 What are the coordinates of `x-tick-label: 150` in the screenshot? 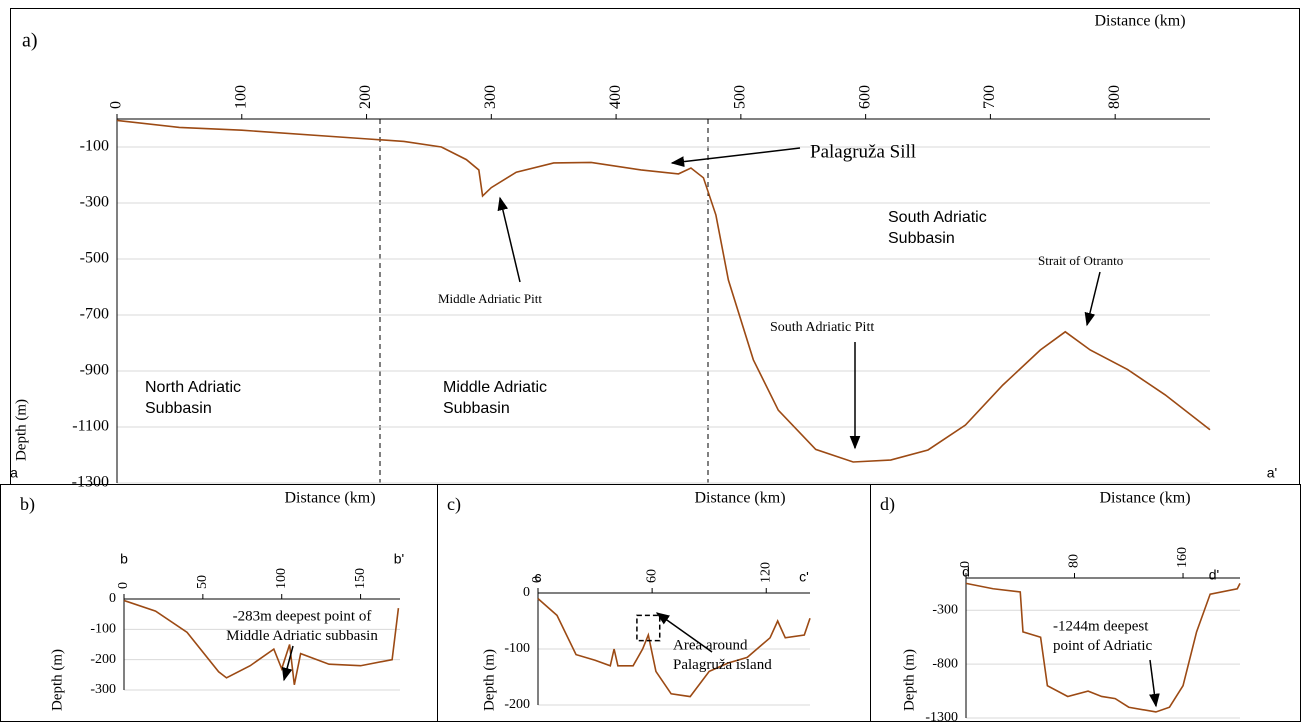 It's located at (360, 578).